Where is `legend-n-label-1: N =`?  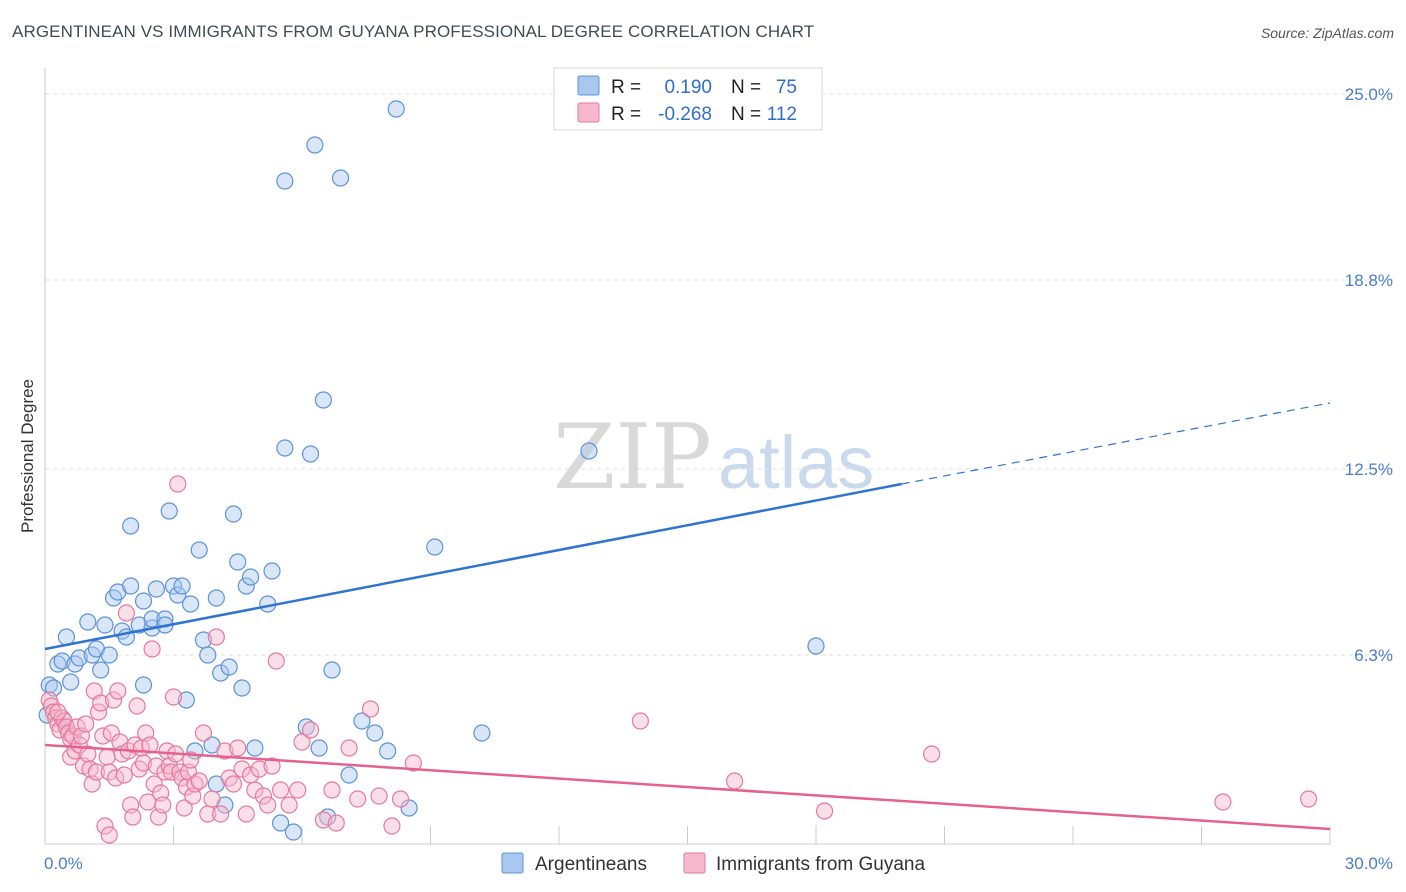
legend-n-label-1: N = is located at coordinates (746, 87).